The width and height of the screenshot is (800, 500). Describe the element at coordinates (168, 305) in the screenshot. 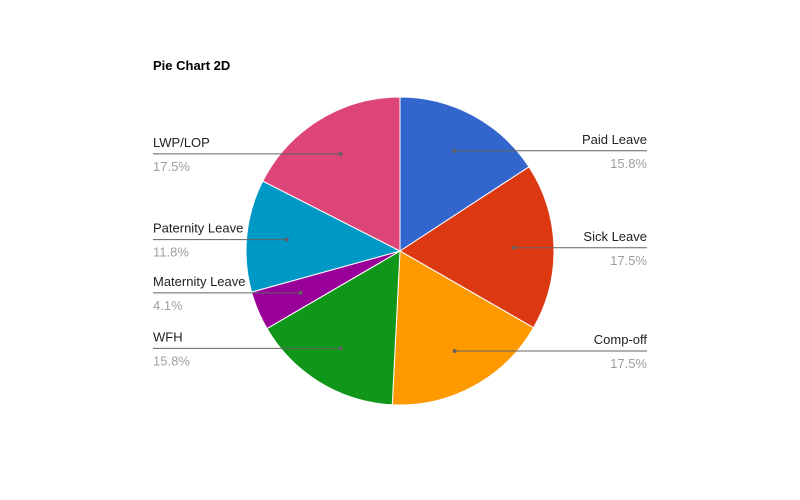

I see `slice-percent-label: 4.1%` at that location.